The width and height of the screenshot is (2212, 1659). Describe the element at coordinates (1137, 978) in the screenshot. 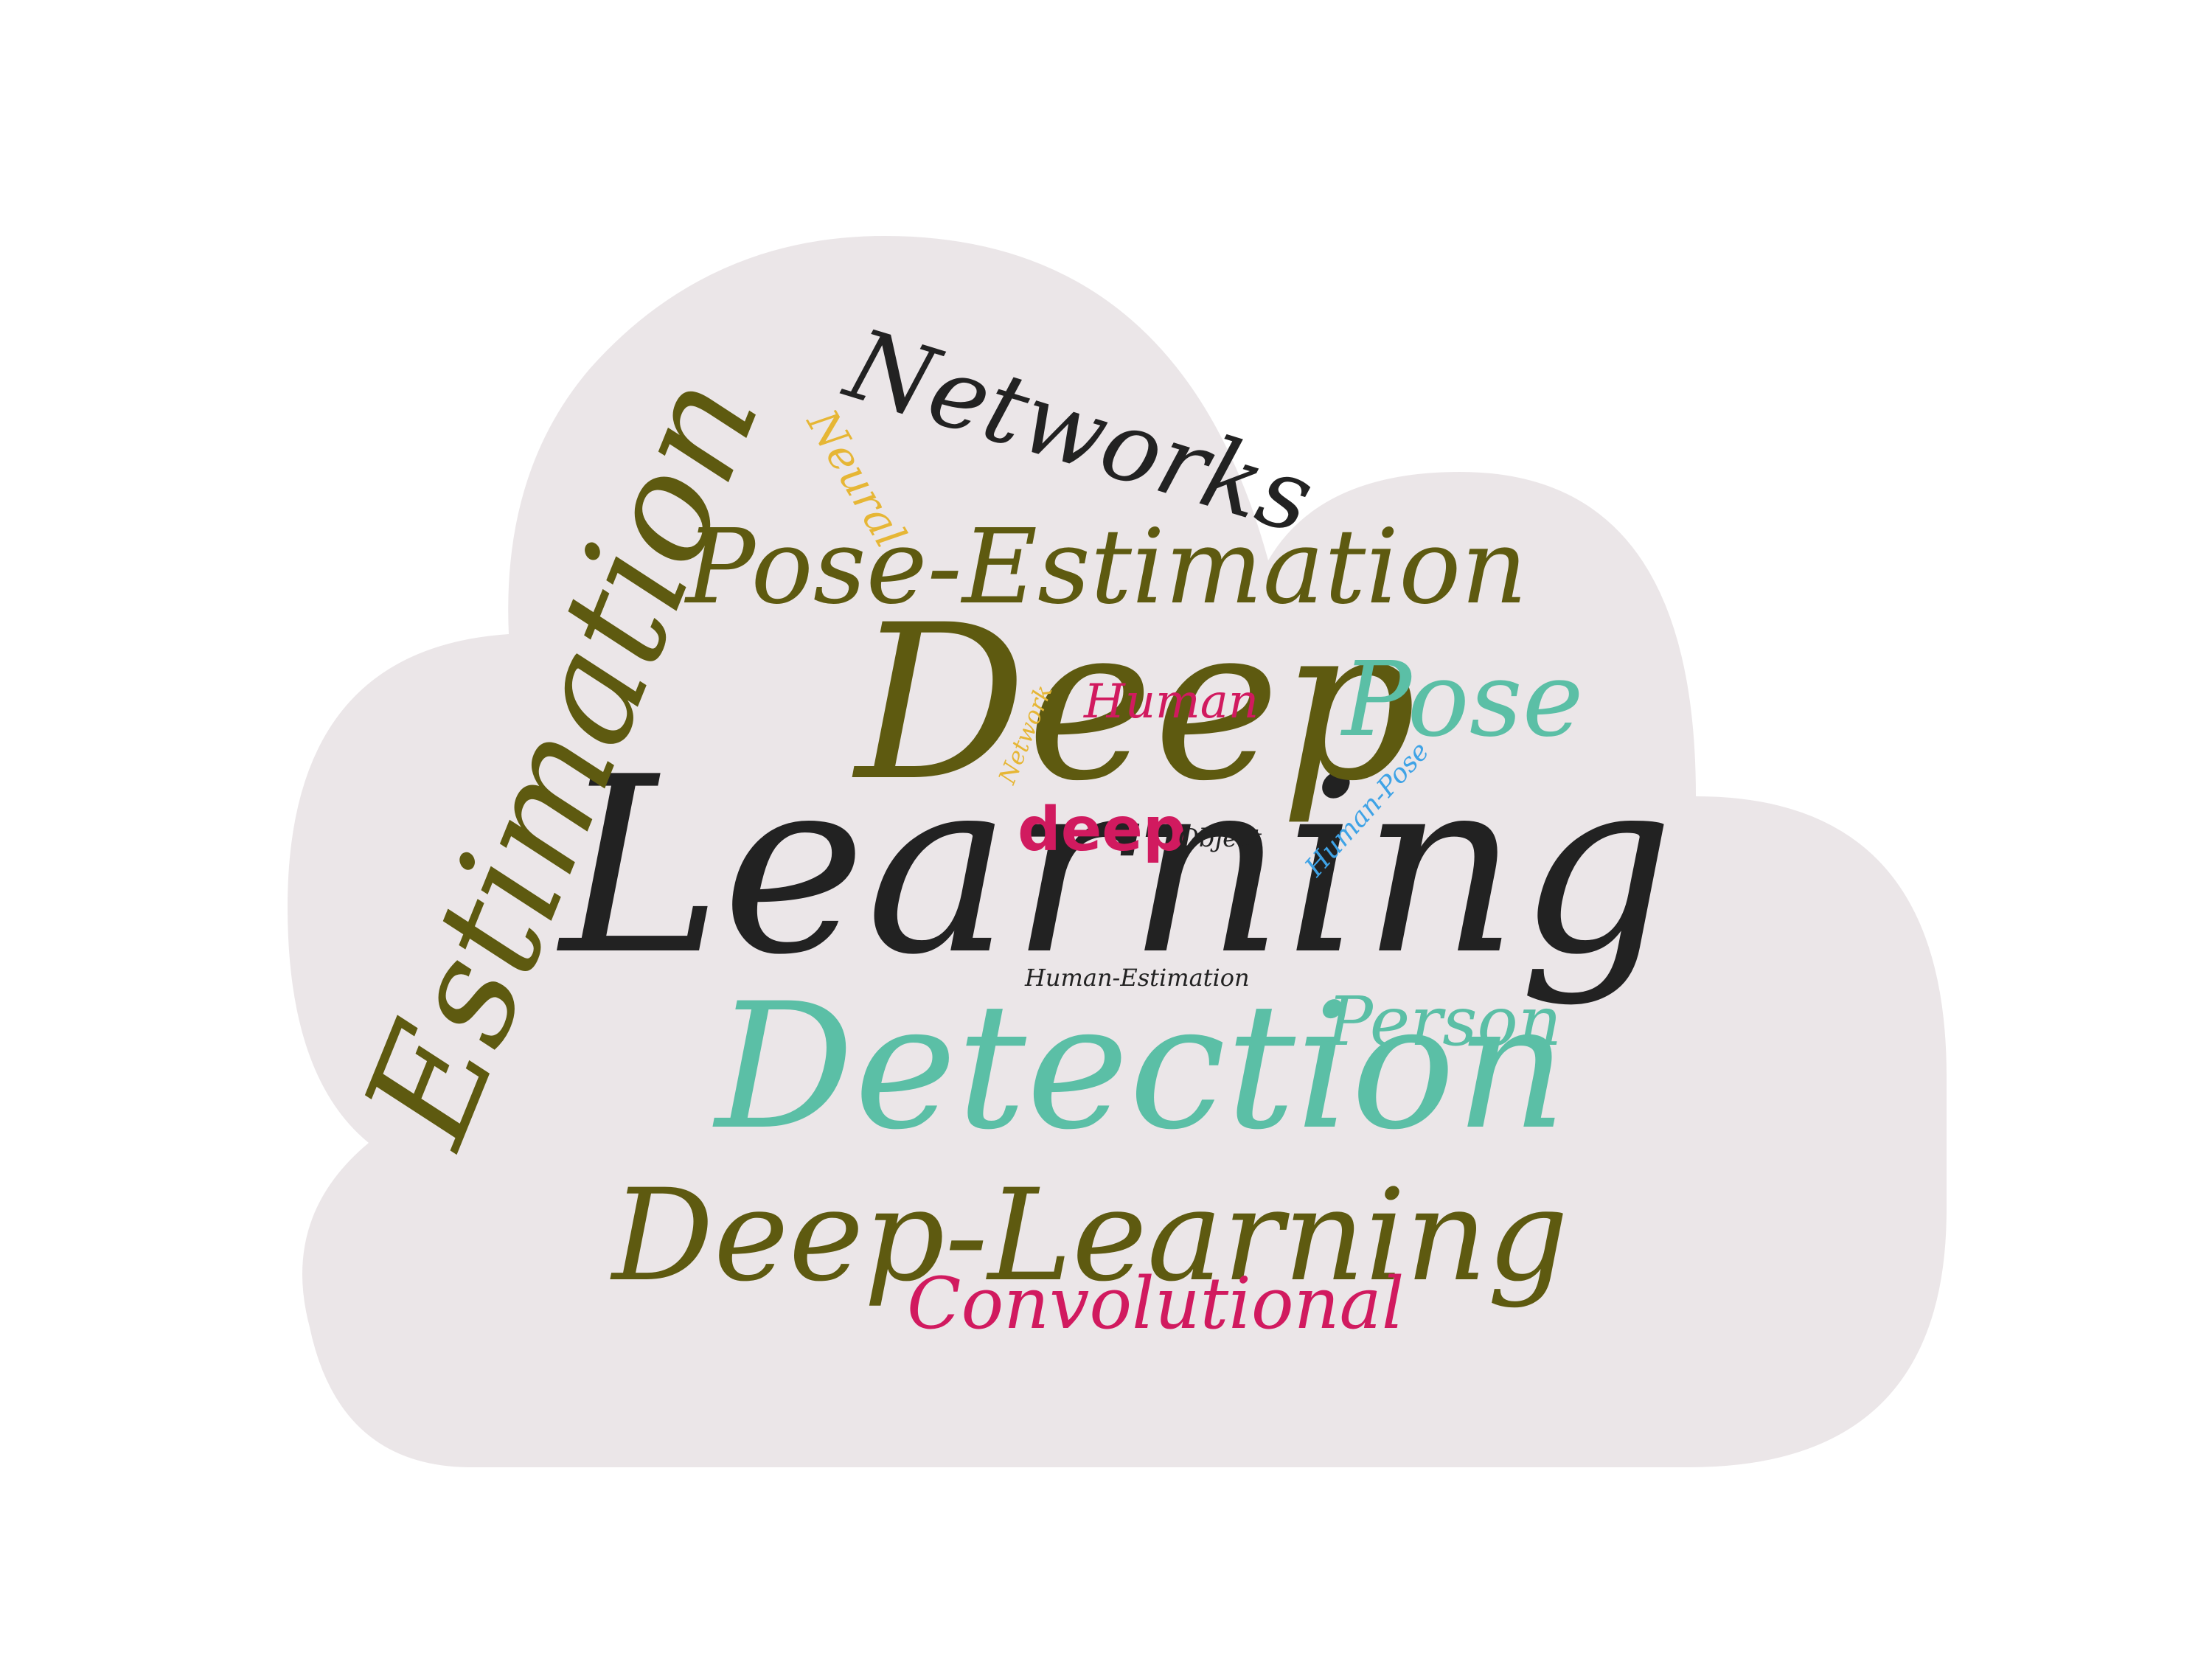

I see `word-human-estimation: Human-Estimation` at that location.